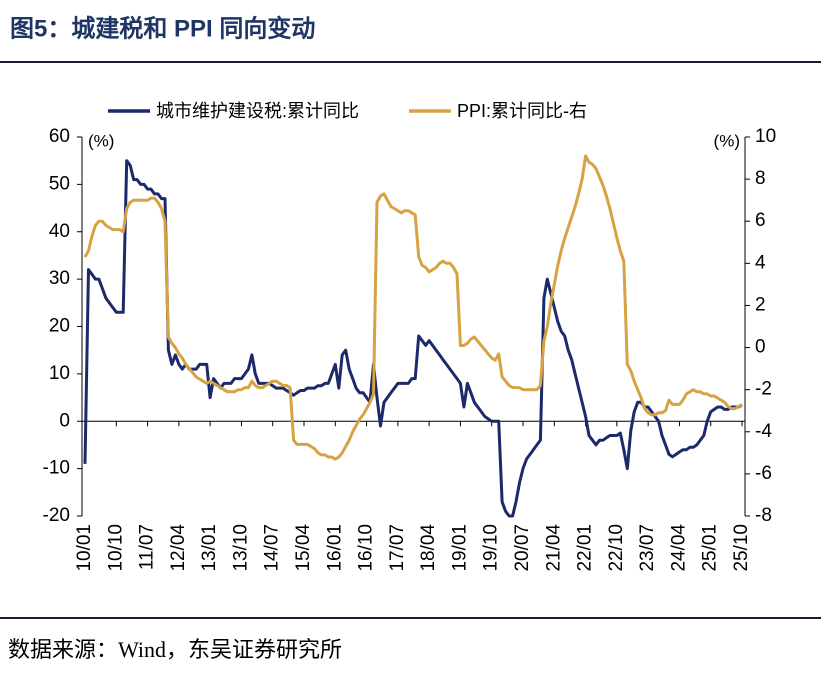  Describe the element at coordinates (59, 373) in the screenshot. I see `y-tick-label: 10` at that location.